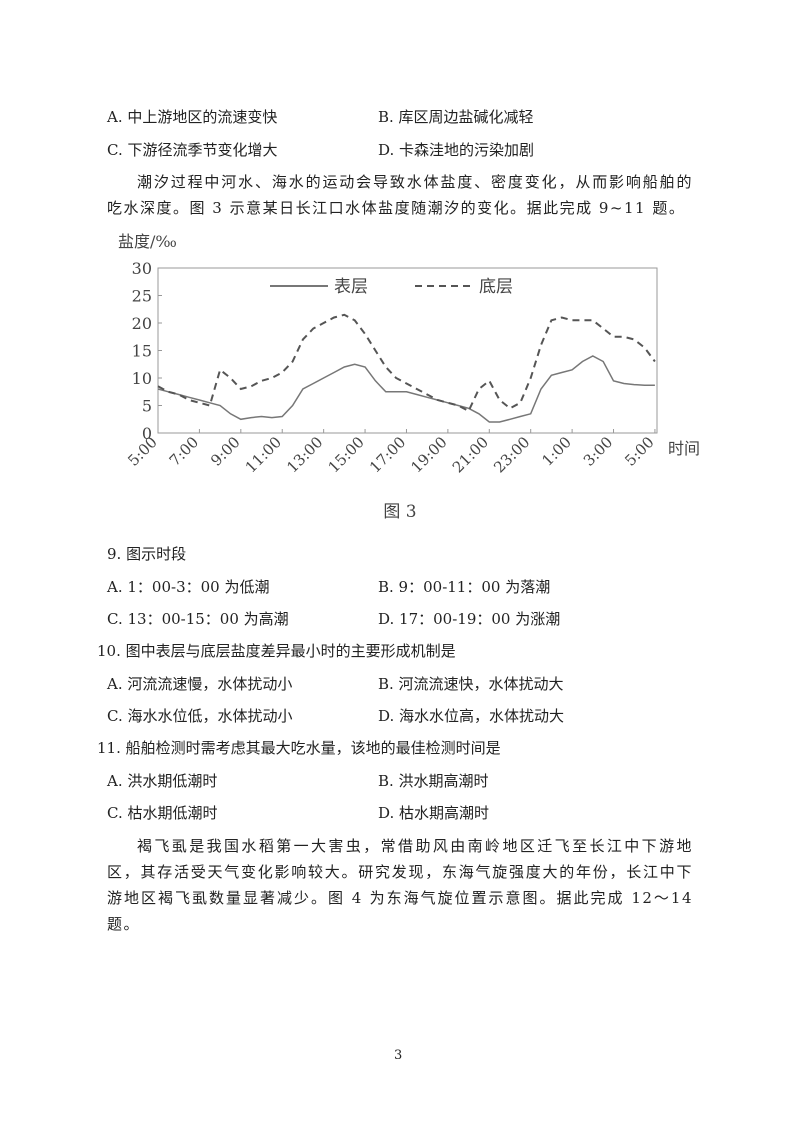  I want to click on legend-label: 底层, so click(496, 287).